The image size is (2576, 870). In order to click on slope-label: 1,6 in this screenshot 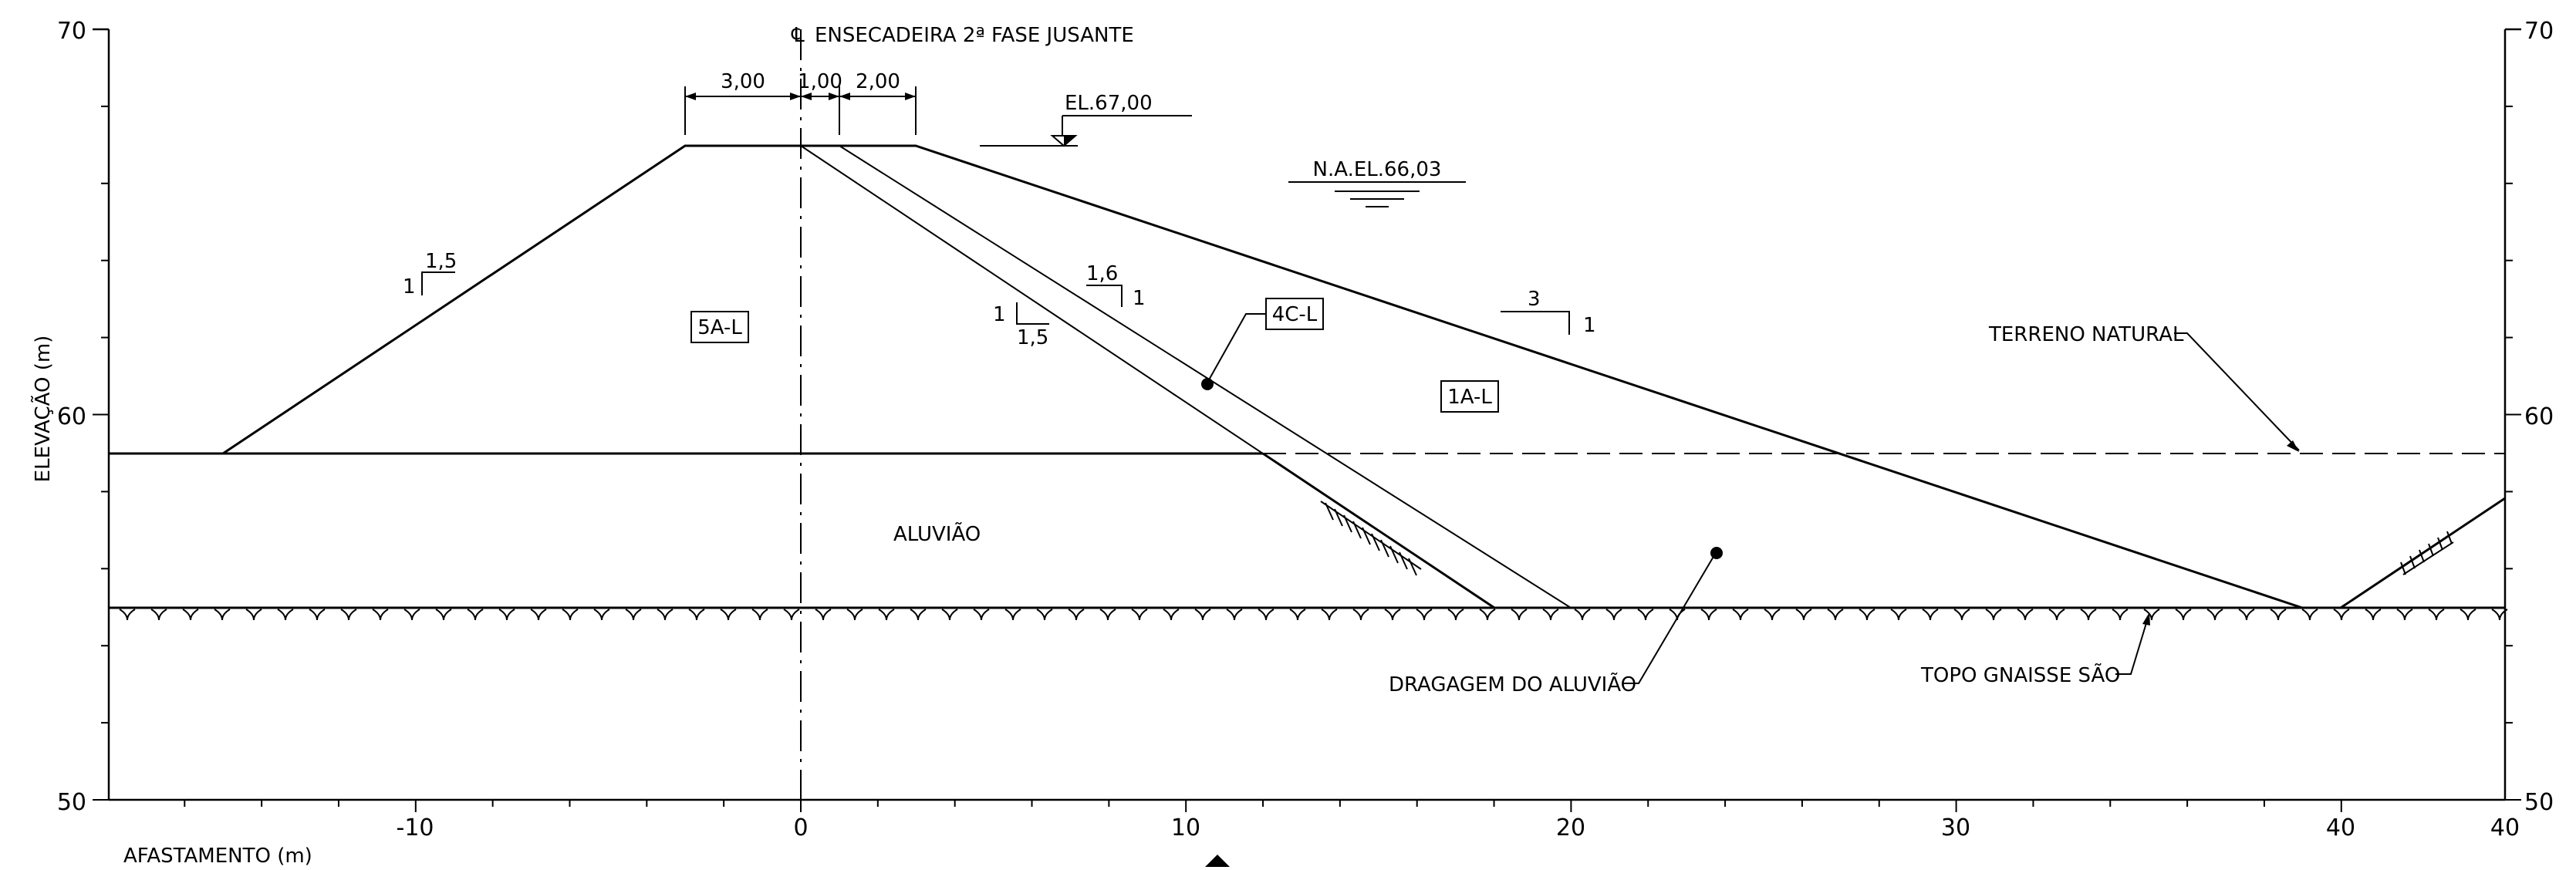, I will do `click(1102, 273)`.